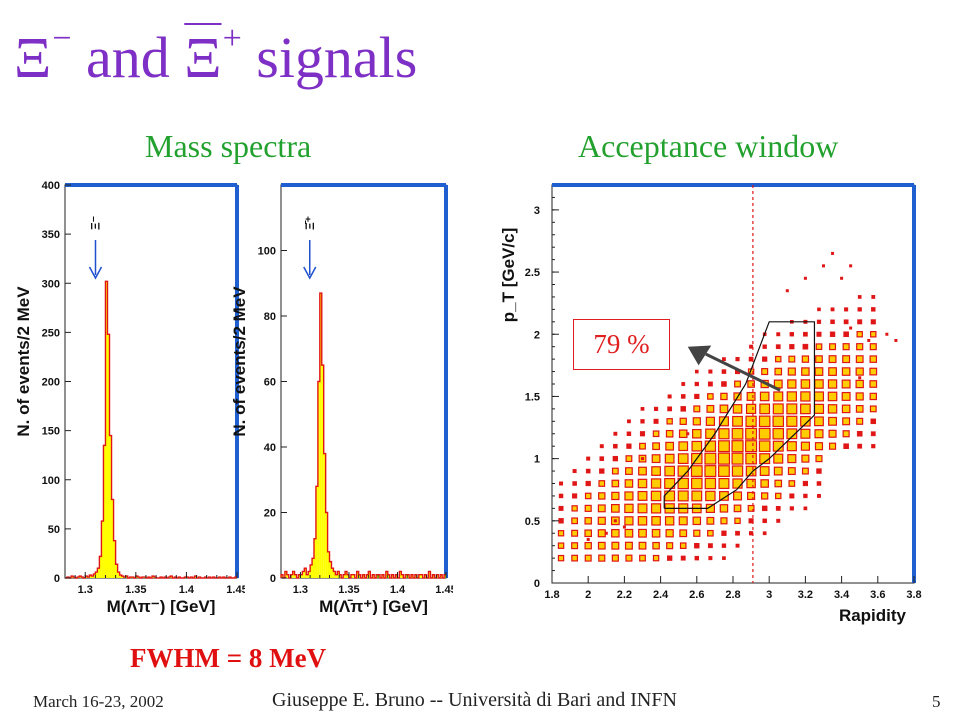  What do you see at coordinates (235, 590) in the screenshot?
I see `x-tick-label: 1.45` at bounding box center [235, 590].